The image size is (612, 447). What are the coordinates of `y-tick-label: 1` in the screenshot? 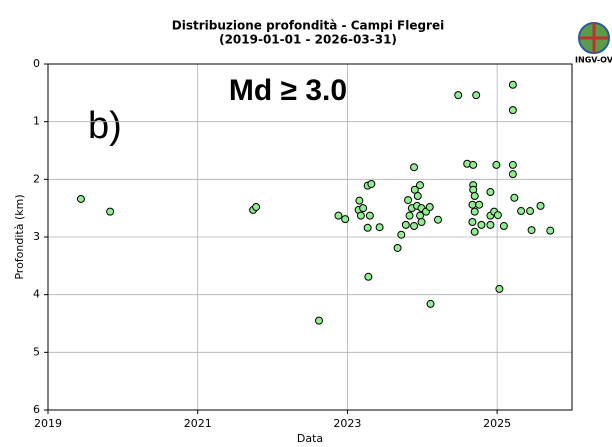 It's located at (36, 121).